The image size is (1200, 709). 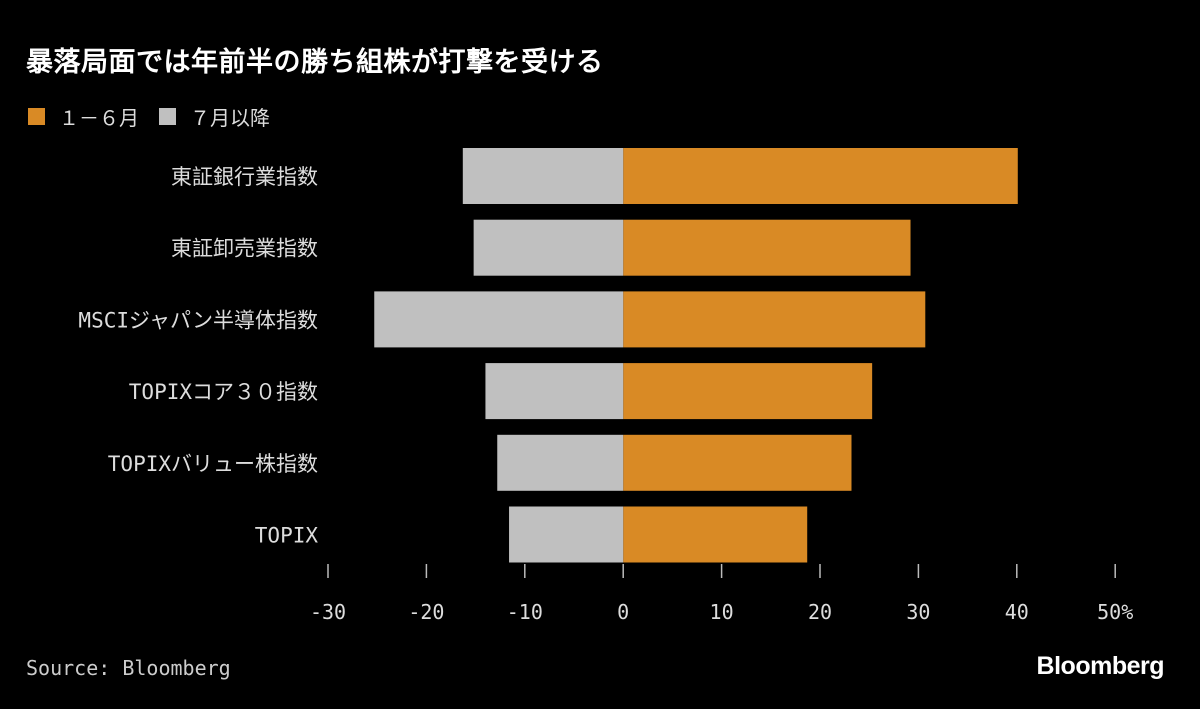 I want to click on category-label: MSCIジャパン半導体指数, so click(x=198, y=320).